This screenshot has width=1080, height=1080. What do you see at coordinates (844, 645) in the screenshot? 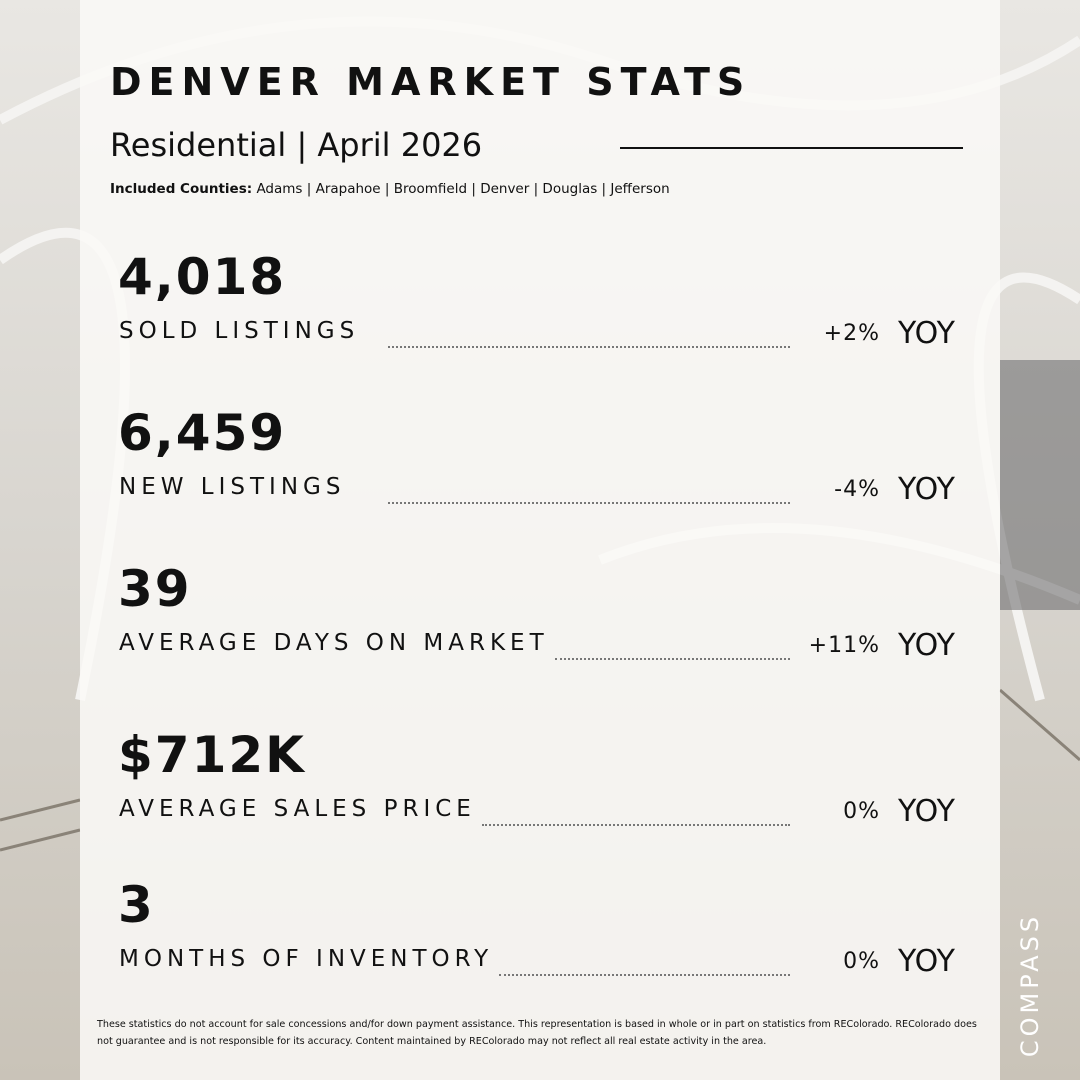
I see `stat-change: +11%` at bounding box center [844, 645].